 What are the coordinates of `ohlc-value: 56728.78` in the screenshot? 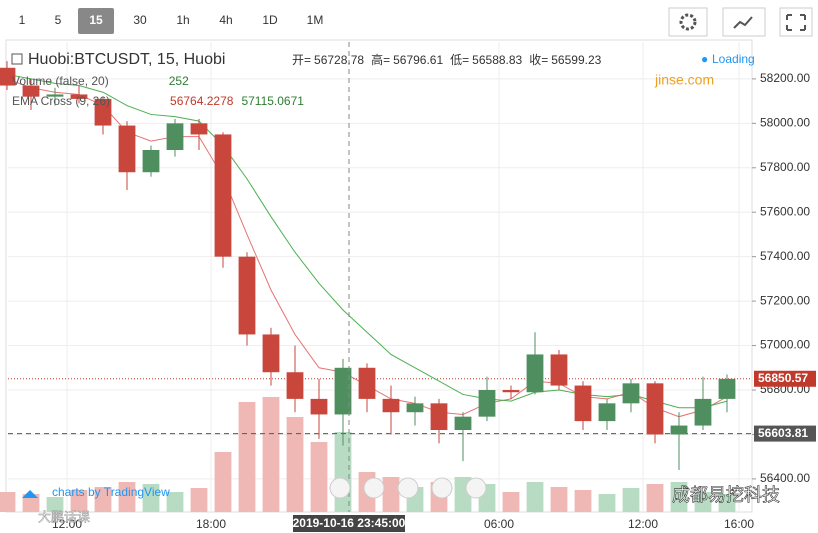 It's located at (339, 60).